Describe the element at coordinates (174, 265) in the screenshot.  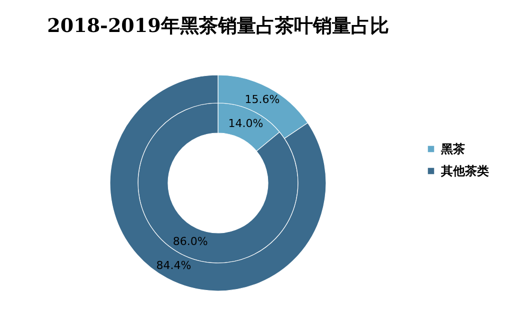
I see `data-label: 84.4%` at that location.